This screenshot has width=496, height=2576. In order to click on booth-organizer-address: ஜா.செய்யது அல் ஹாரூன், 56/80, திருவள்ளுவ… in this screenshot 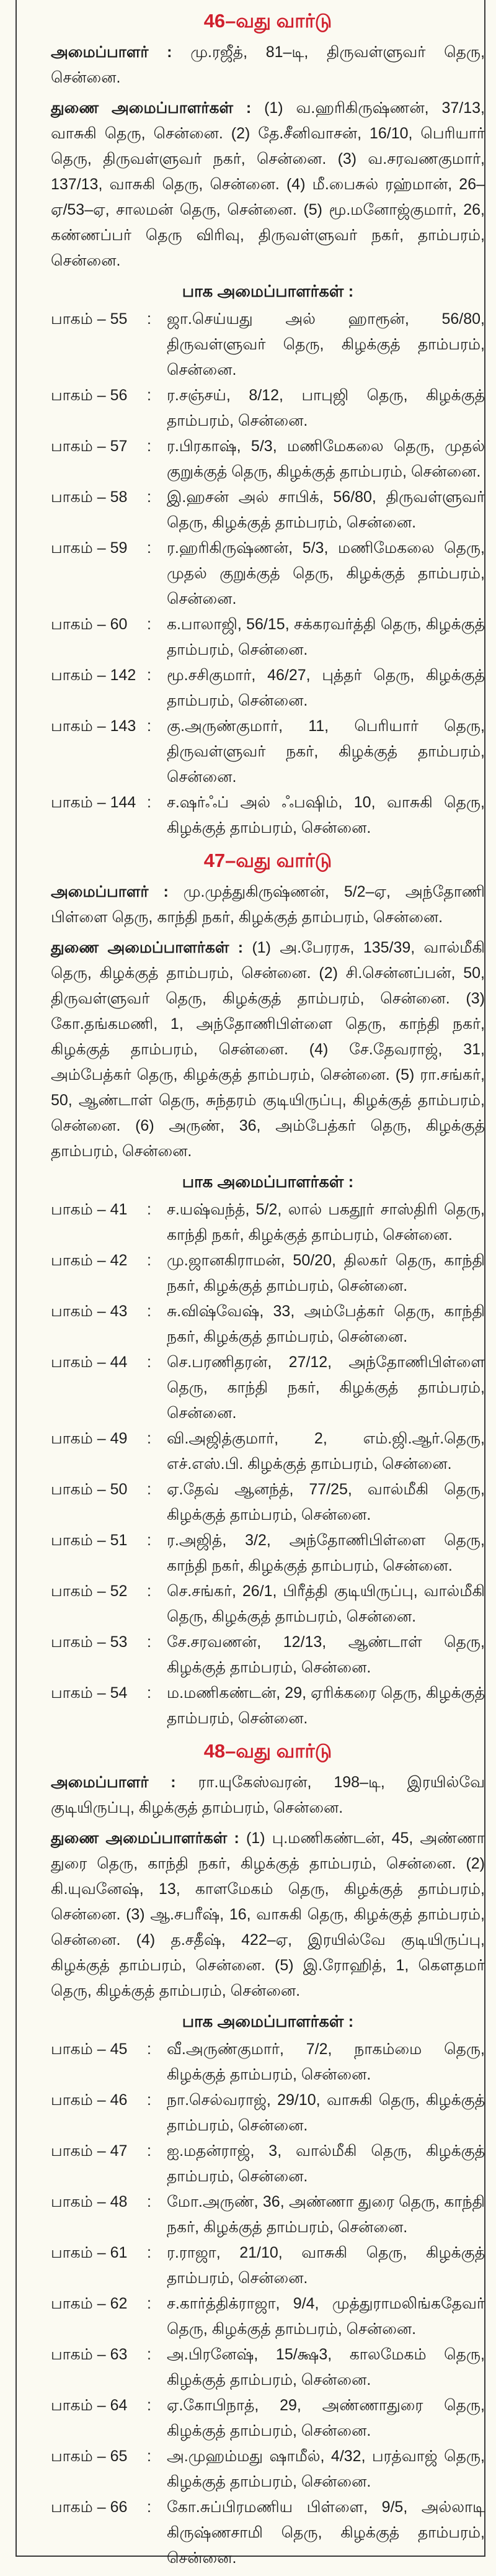, I will do `click(326, 344)`.